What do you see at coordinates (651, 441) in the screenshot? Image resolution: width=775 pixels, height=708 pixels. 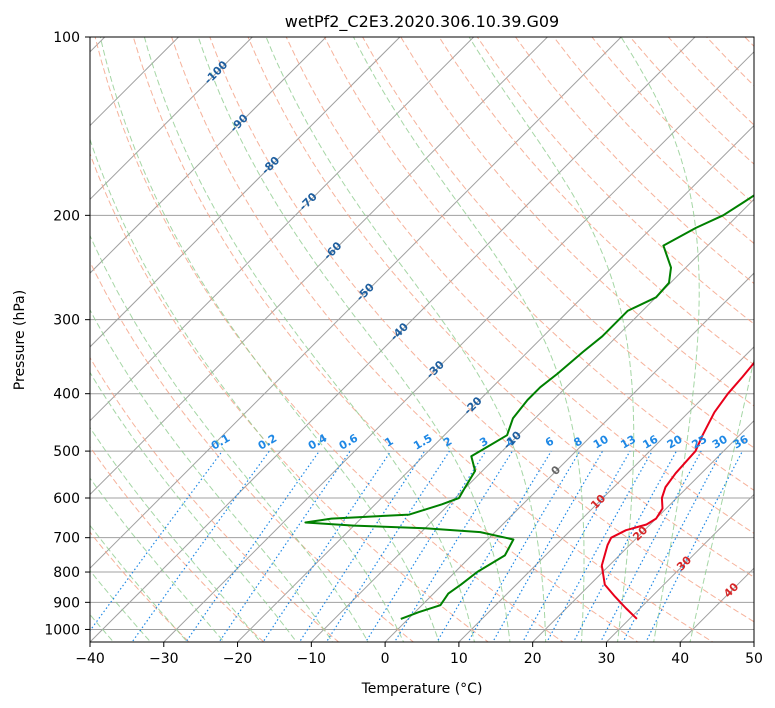 I see `mixing-ratio-label: 16` at bounding box center [651, 441].